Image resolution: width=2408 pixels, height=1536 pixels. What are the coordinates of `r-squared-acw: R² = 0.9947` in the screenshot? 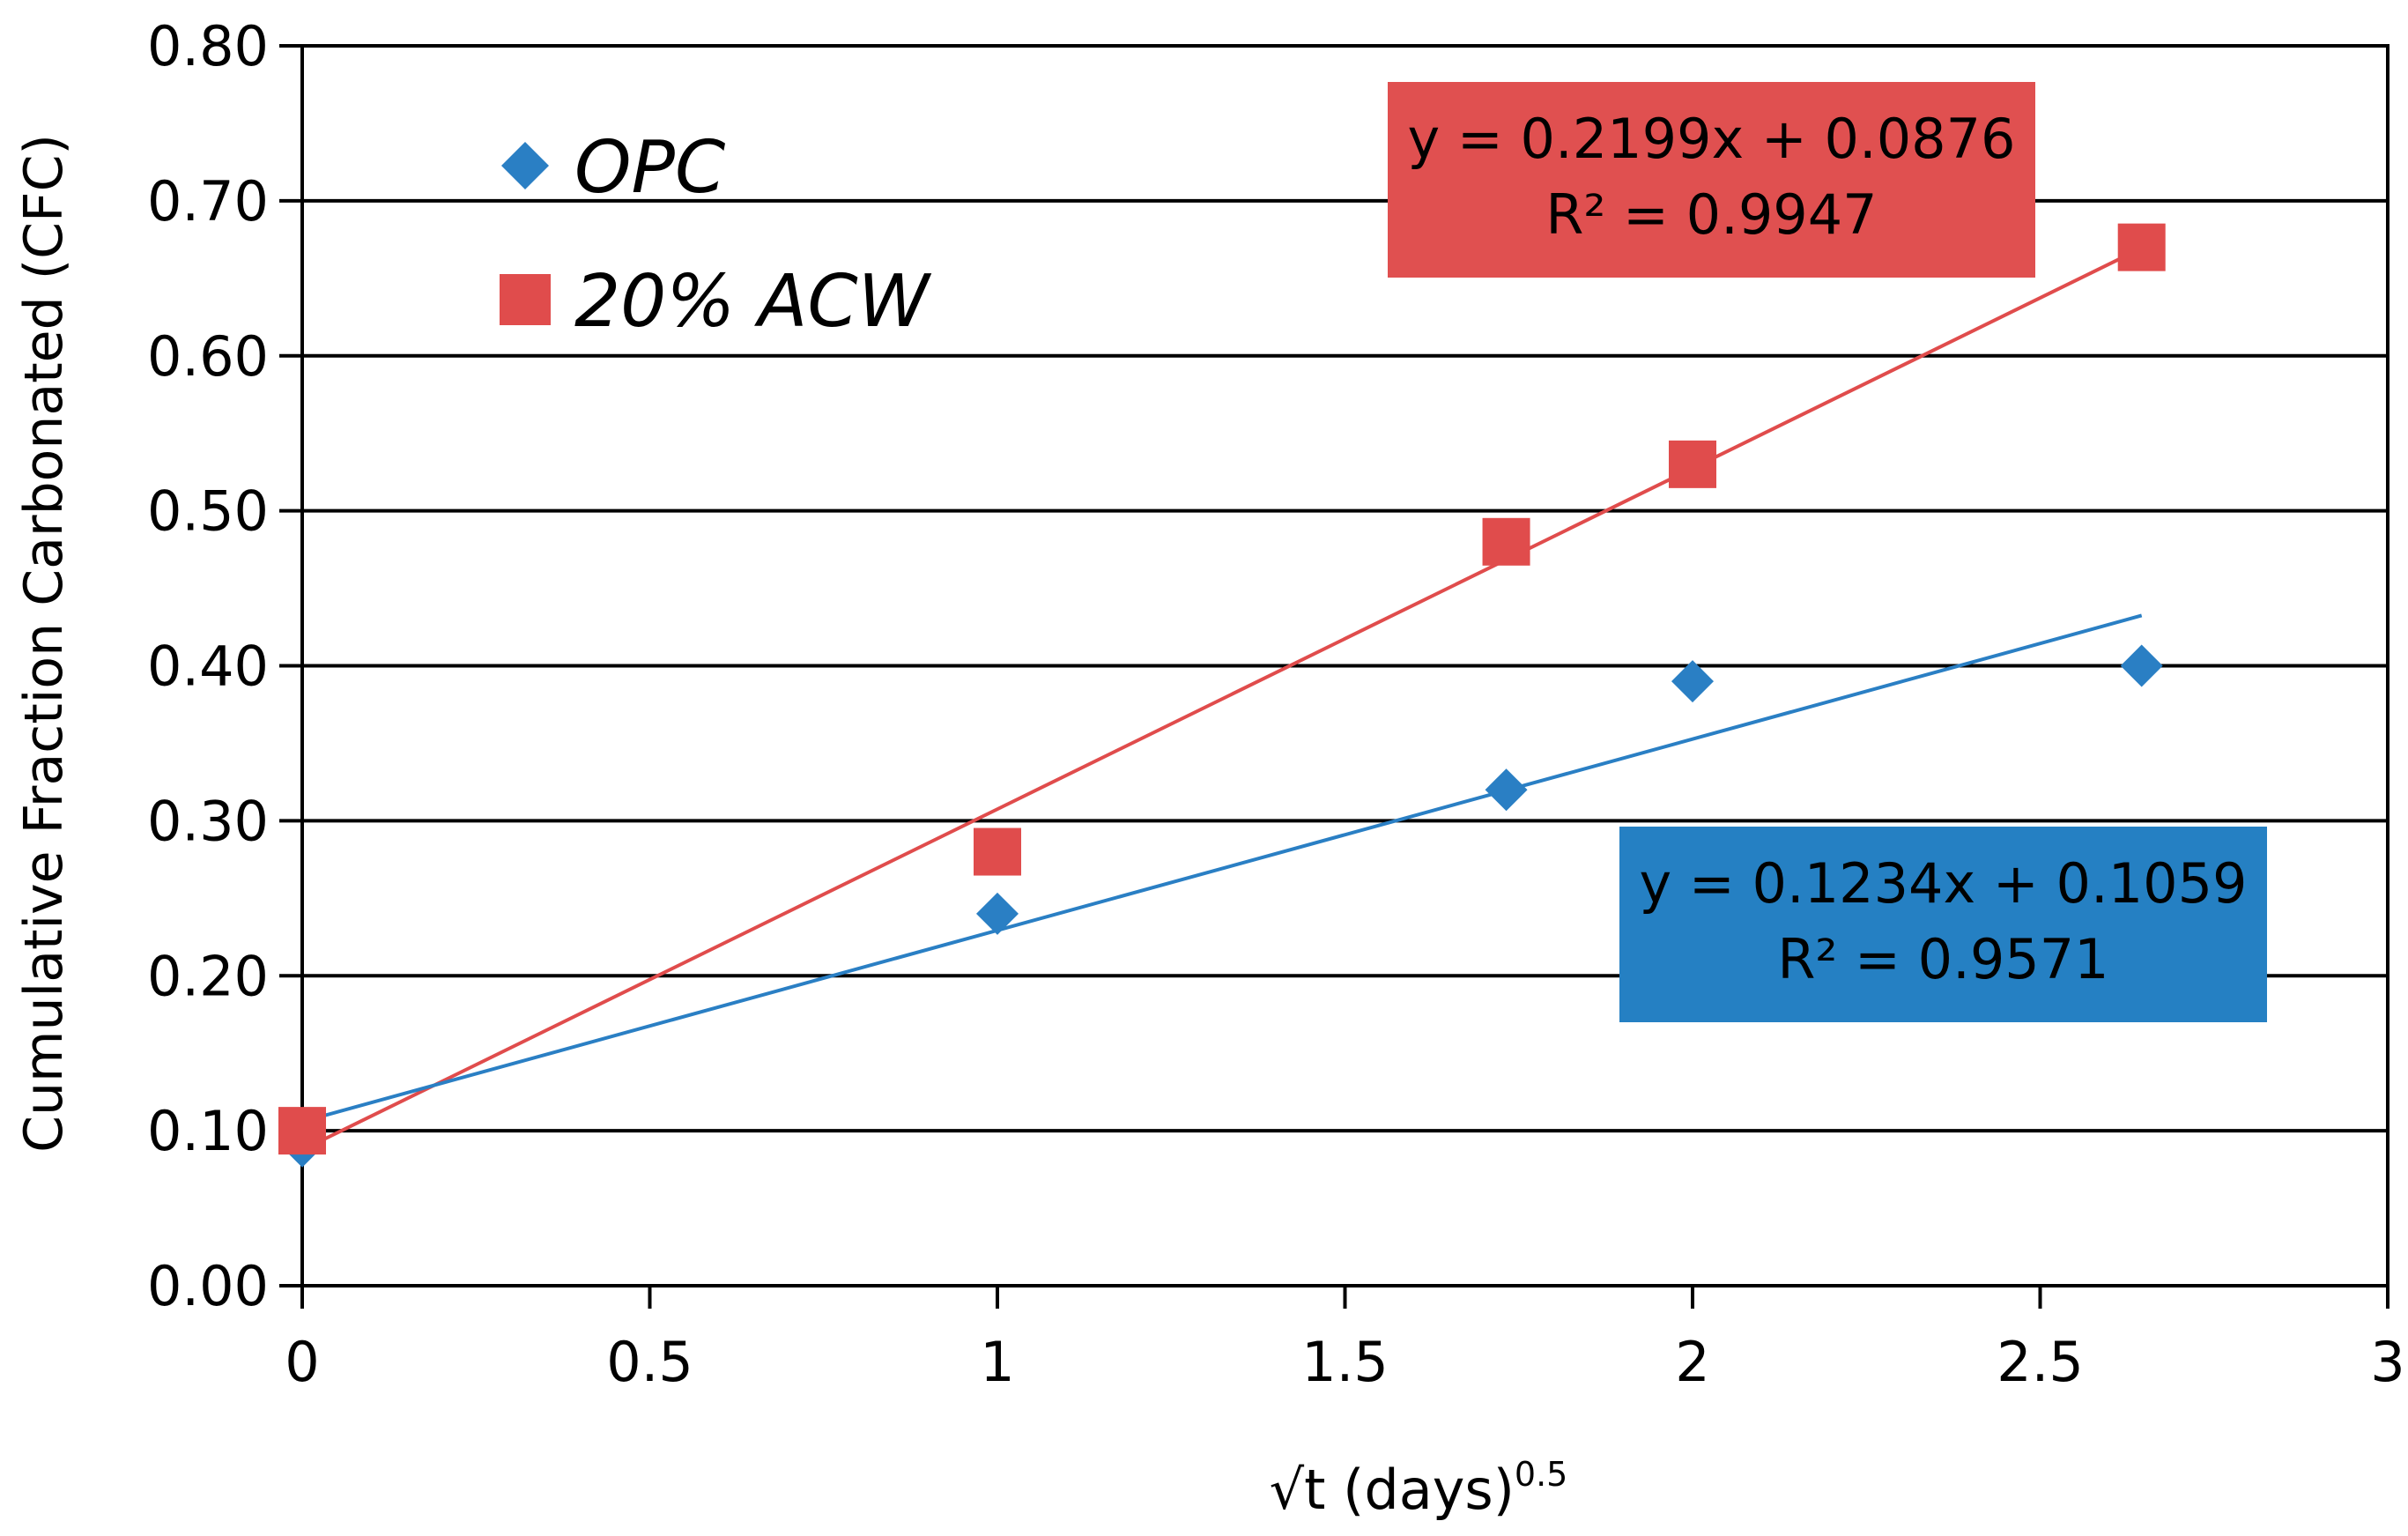 It's located at (1711, 214).